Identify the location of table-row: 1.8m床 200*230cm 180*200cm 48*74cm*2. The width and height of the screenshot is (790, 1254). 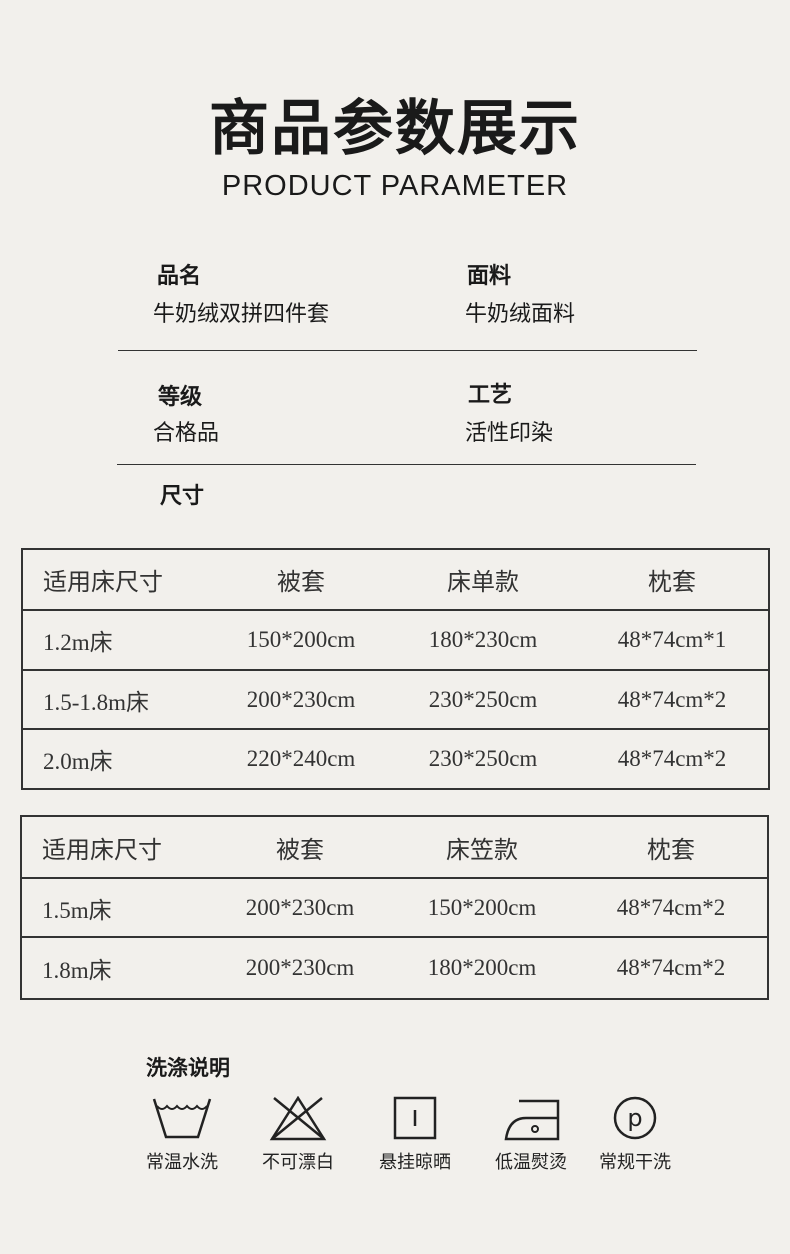
(394, 967).